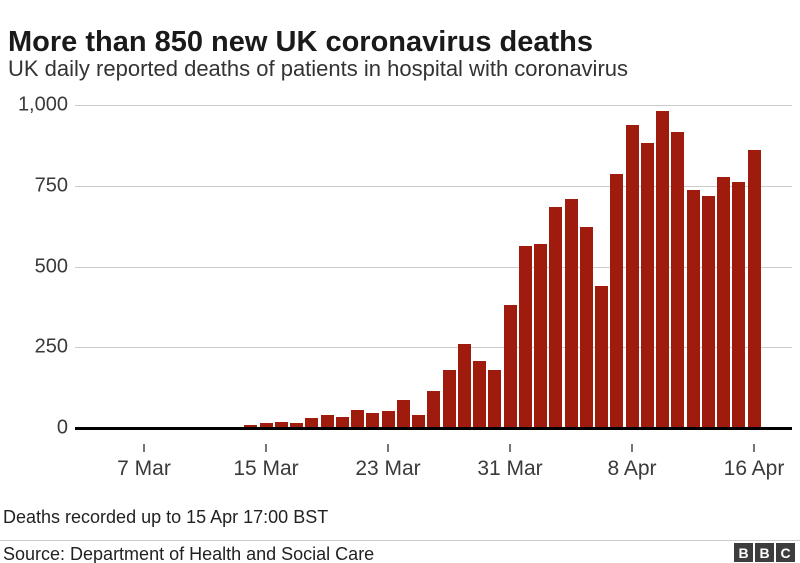 The height and width of the screenshot is (563, 800). I want to click on y-axis-label: 750, so click(51, 185).